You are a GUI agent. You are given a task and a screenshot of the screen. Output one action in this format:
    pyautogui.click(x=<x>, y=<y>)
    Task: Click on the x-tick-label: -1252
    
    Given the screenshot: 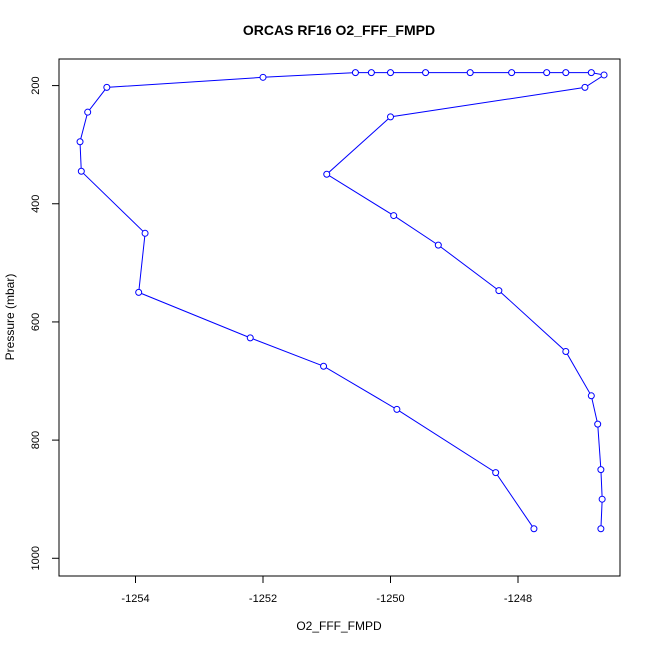 What is the action you would take?
    pyautogui.click(x=263, y=599)
    